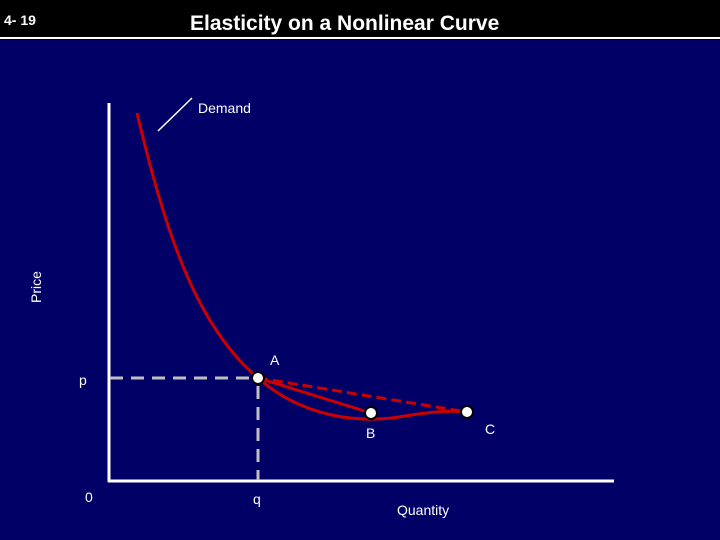  Describe the element at coordinates (83, 380) in the screenshot. I see `price-label: p` at that location.